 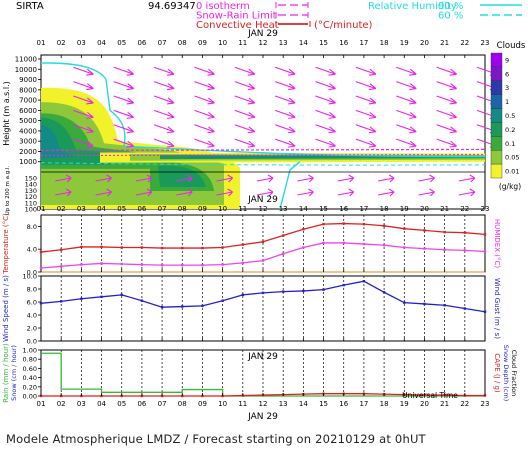 I want to click on hour-tick-label: 12, so click(x=263, y=209).